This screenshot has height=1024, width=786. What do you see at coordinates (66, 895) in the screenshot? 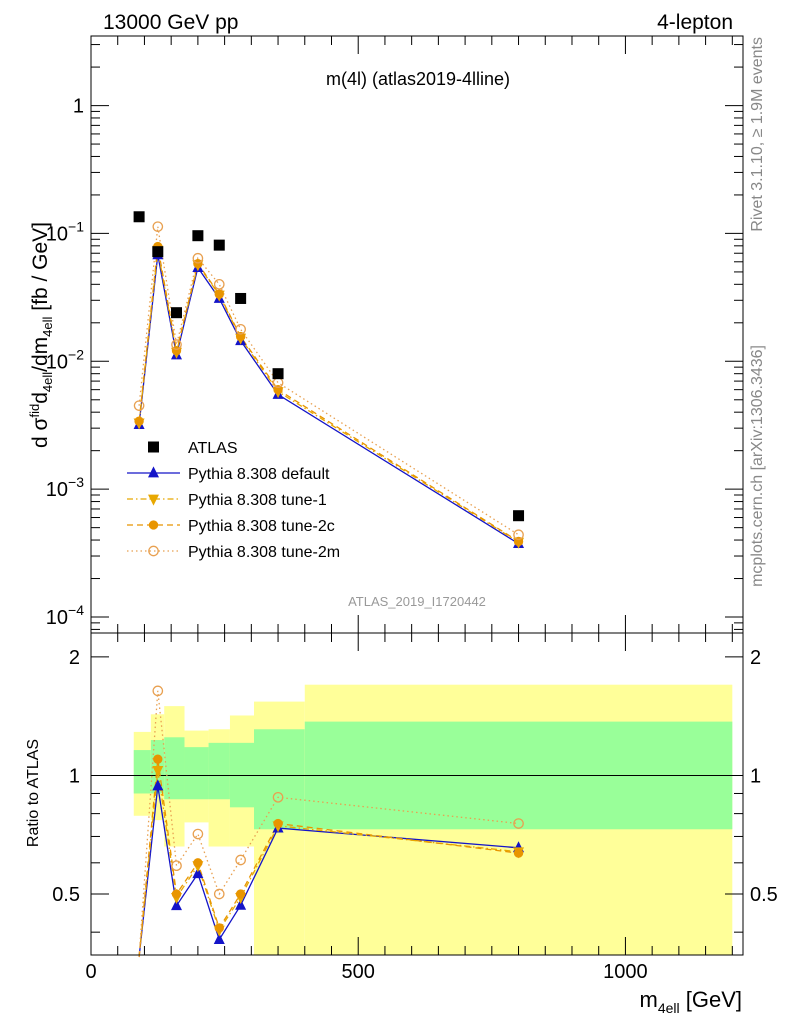
I see `y-tick-label-ratio: 0.5` at bounding box center [66, 895].